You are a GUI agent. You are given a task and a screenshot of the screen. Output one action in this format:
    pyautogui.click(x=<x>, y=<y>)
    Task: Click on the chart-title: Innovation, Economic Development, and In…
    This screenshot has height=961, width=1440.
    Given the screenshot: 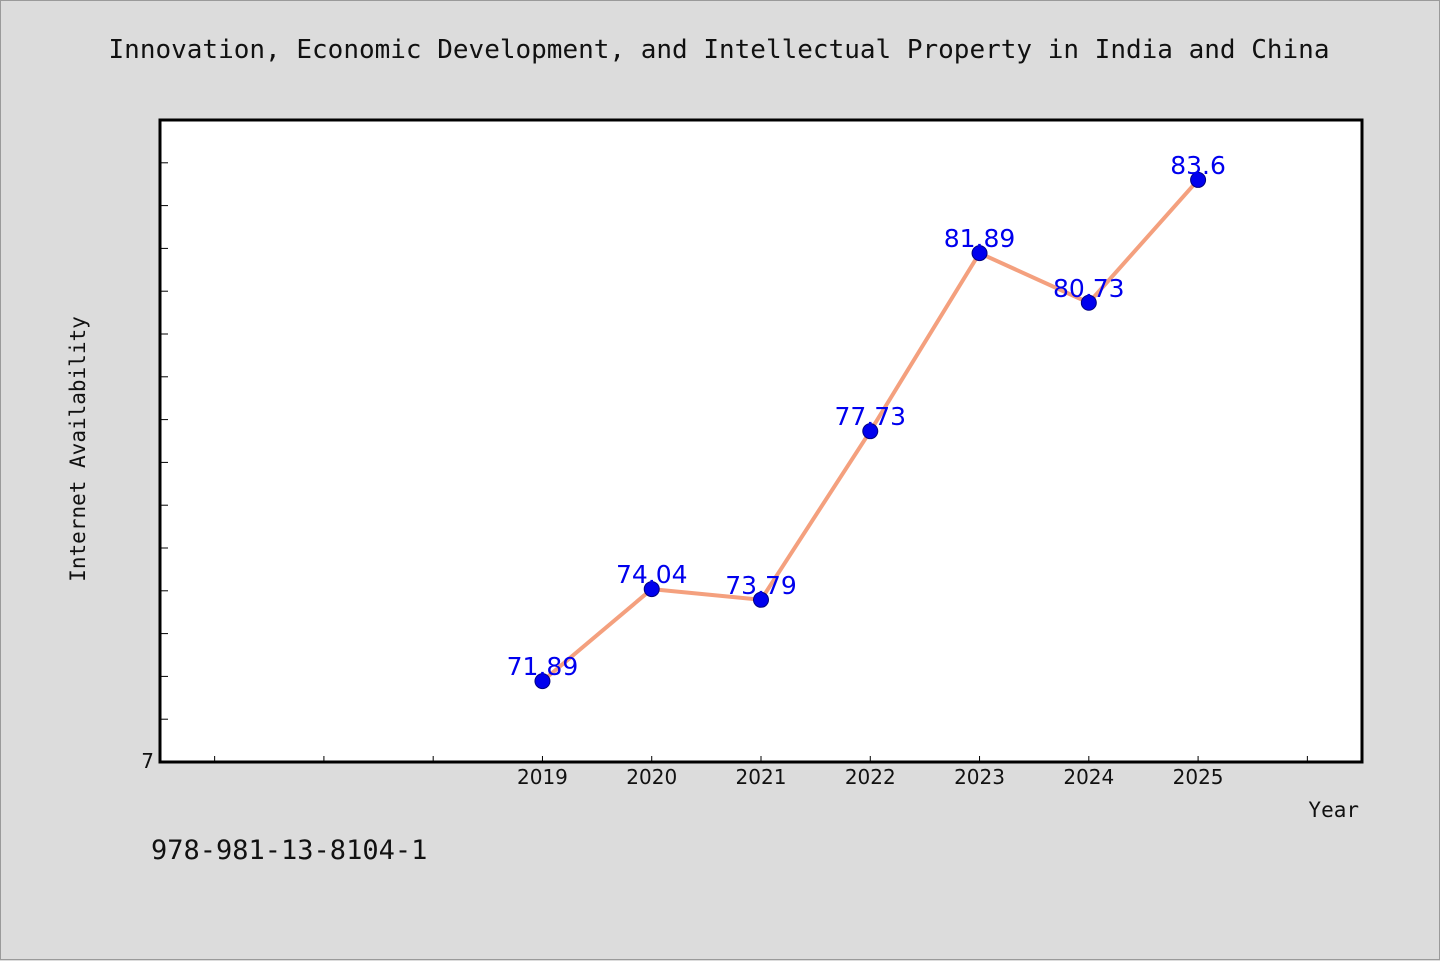 What is the action you would take?
    pyautogui.click(x=719, y=50)
    